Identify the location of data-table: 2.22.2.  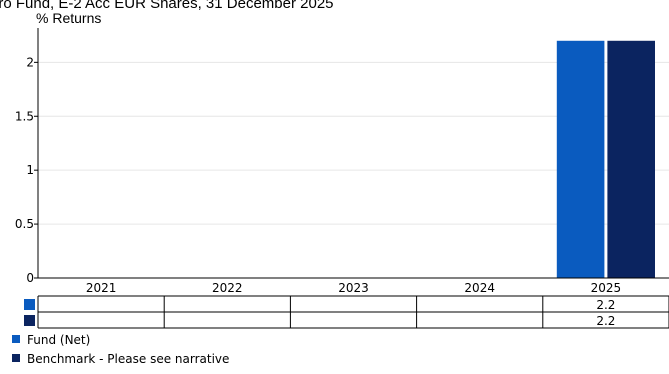
(346, 312).